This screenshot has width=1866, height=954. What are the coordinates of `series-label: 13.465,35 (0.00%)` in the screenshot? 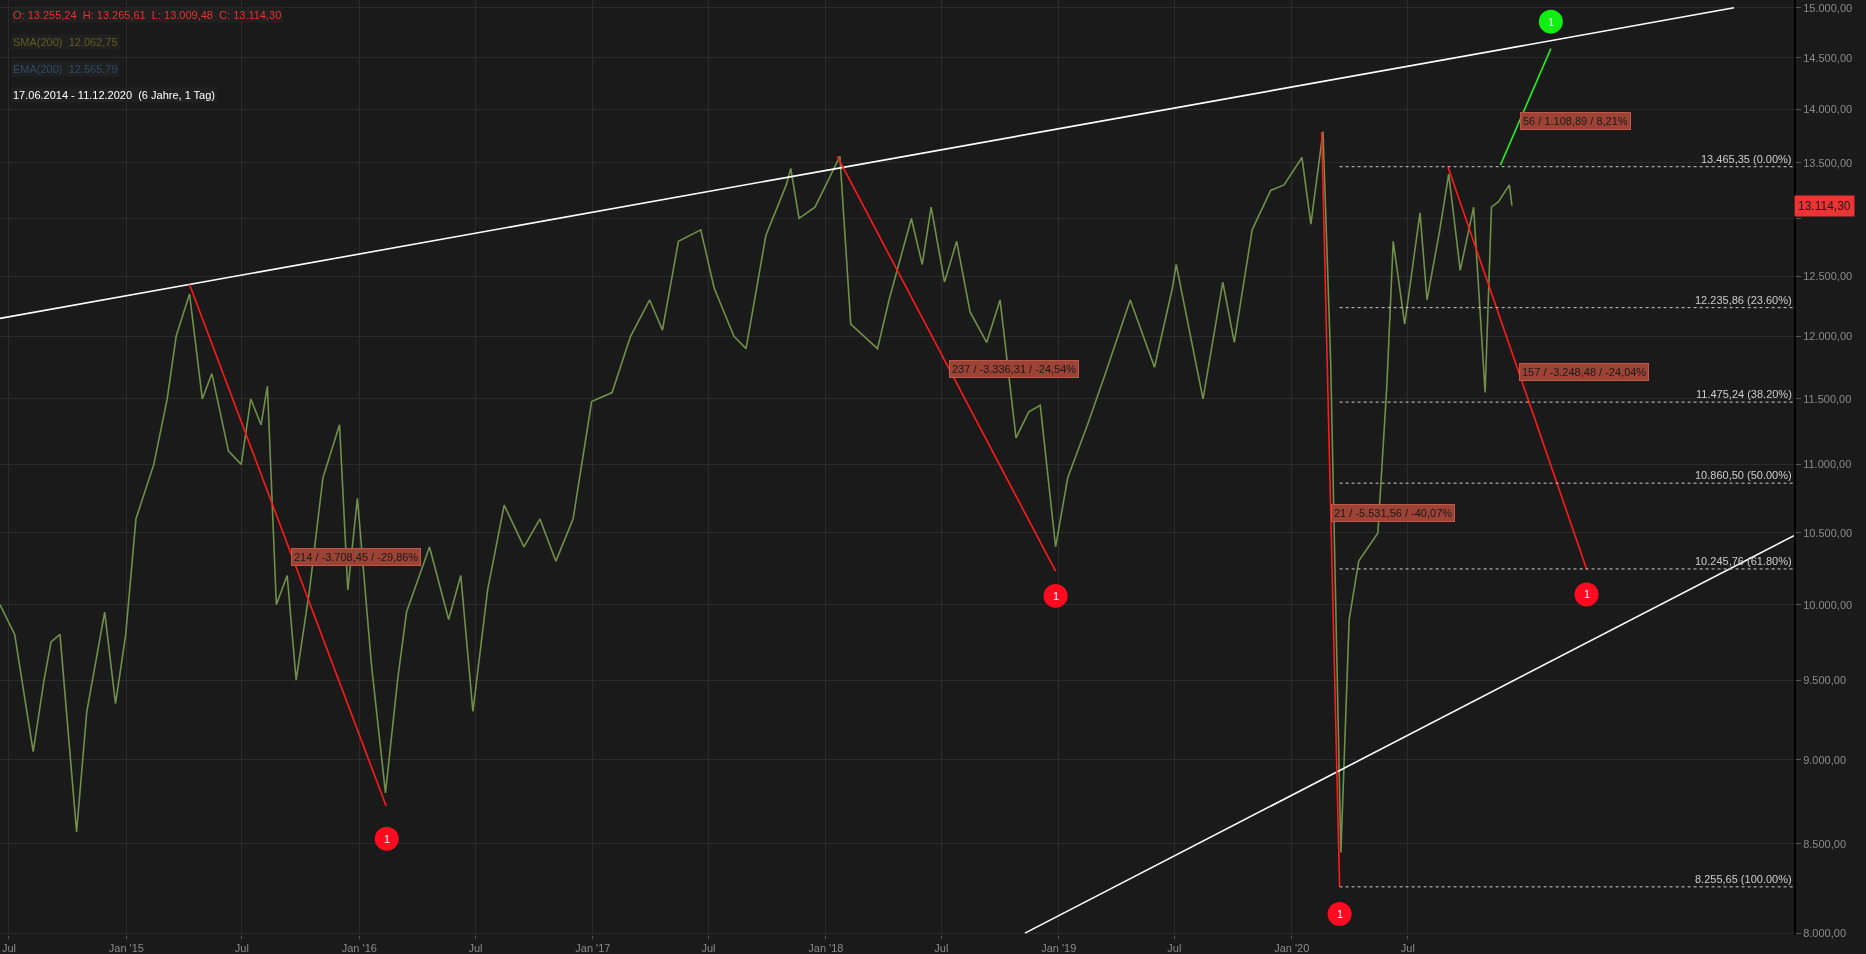 It's located at (1746, 159).